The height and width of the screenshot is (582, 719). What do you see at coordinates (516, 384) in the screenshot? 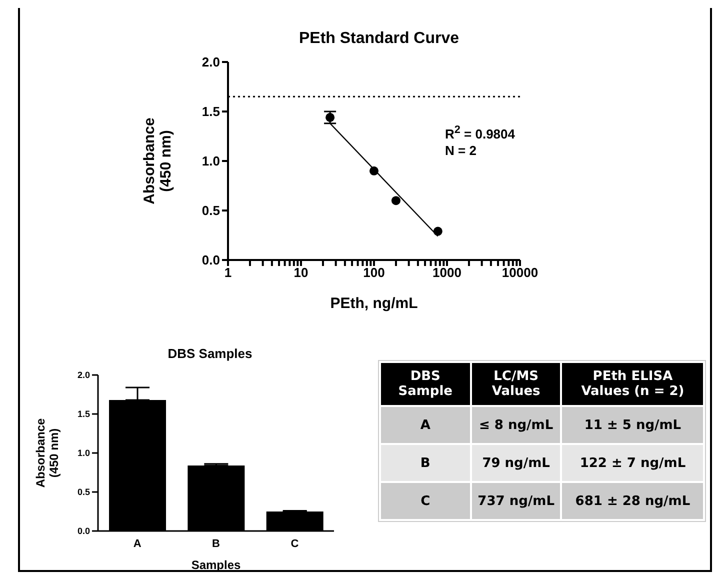
I see `category-label: LC/MS Values` at bounding box center [516, 384].